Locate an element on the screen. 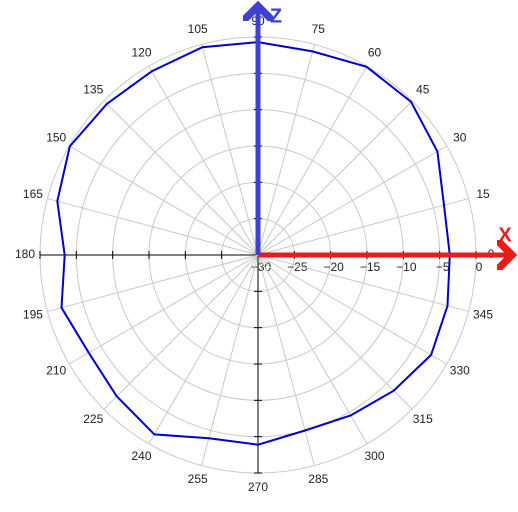  angle-tick-label: 210 is located at coordinates (56, 371).